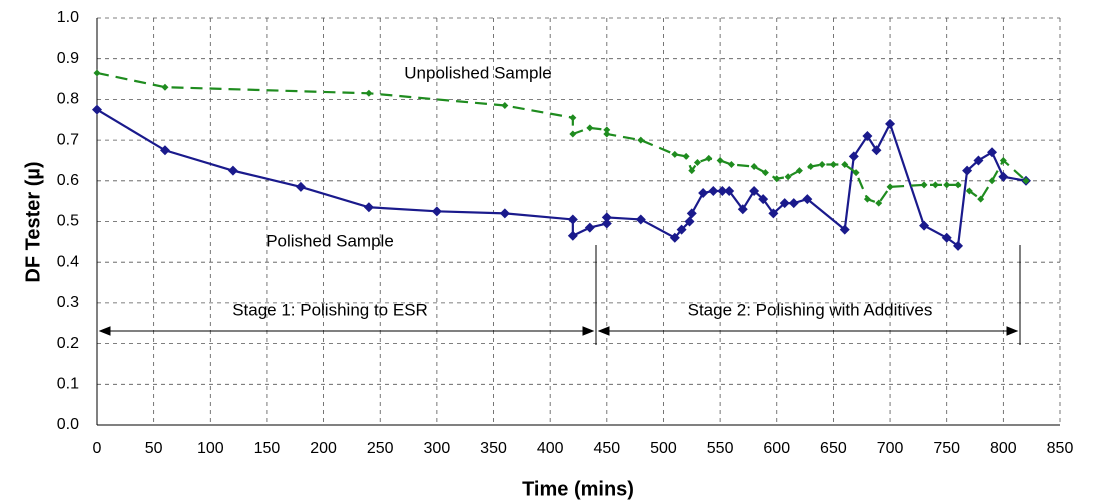 The width and height of the screenshot is (1097, 503). I want to click on y-tick-label: 1.0, so click(68, 17).